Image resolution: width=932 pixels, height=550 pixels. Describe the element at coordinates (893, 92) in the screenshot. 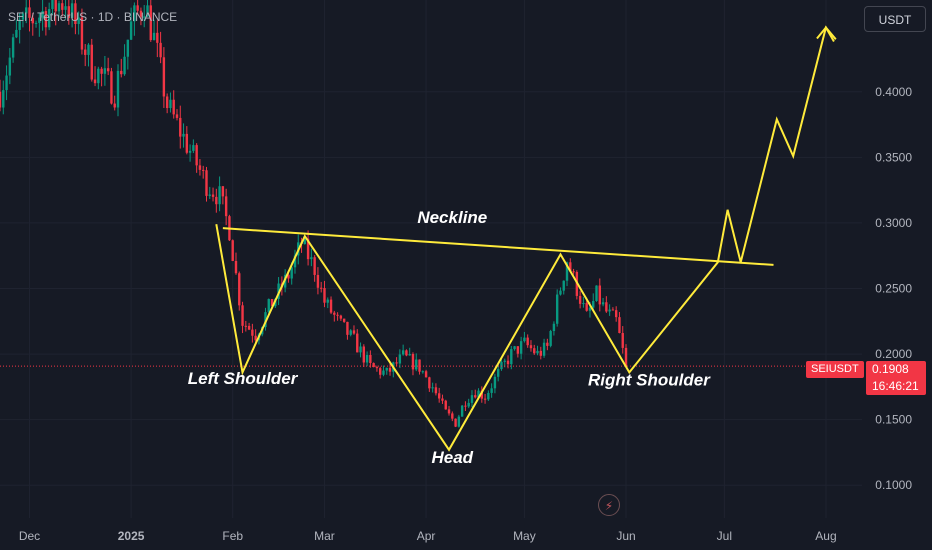

I see `y-tick-label: 0.4000` at that location.